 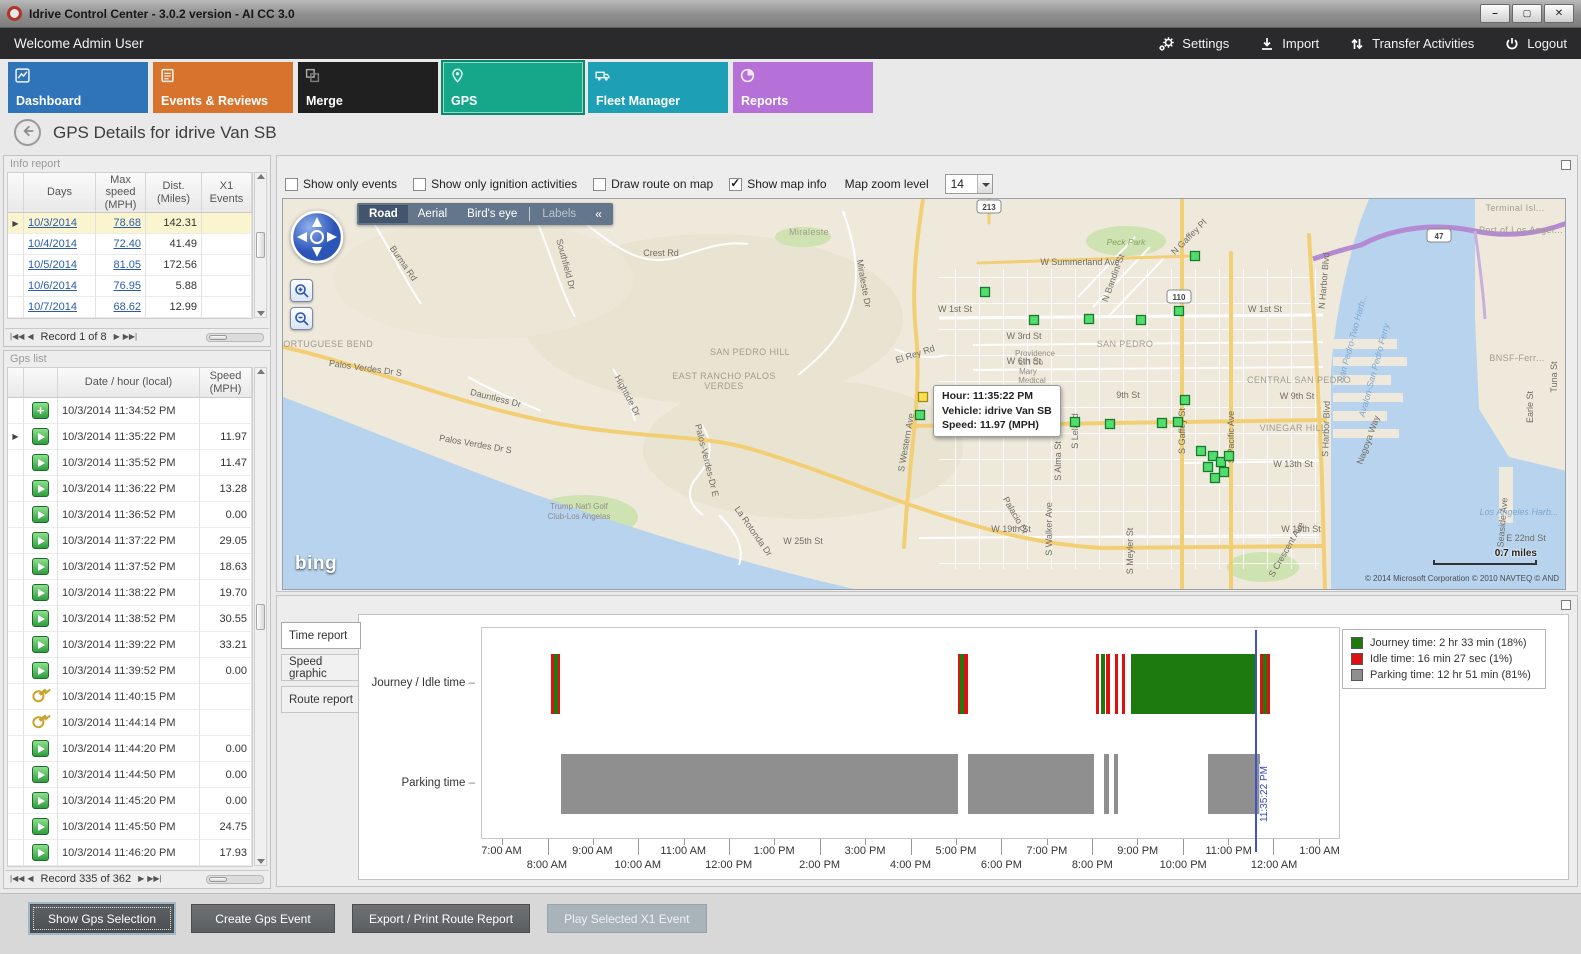 I want to click on list-item: 10/3/2014 11:36:22 PM 13.28, so click(x=130, y=489).